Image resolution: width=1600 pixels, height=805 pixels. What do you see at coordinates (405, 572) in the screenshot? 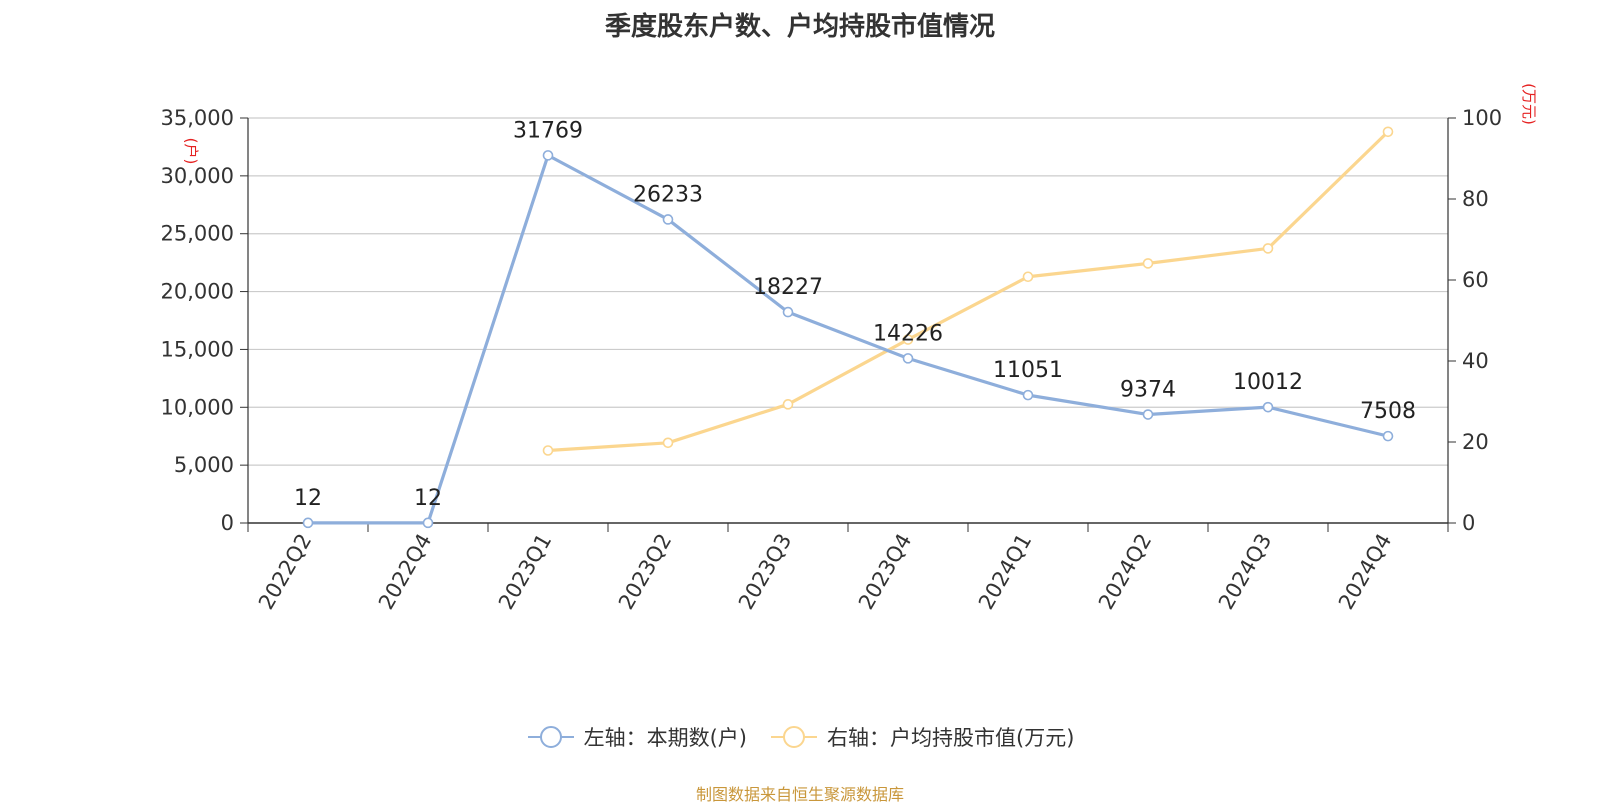
I see `x-tick-label: 2022Q4` at bounding box center [405, 572].